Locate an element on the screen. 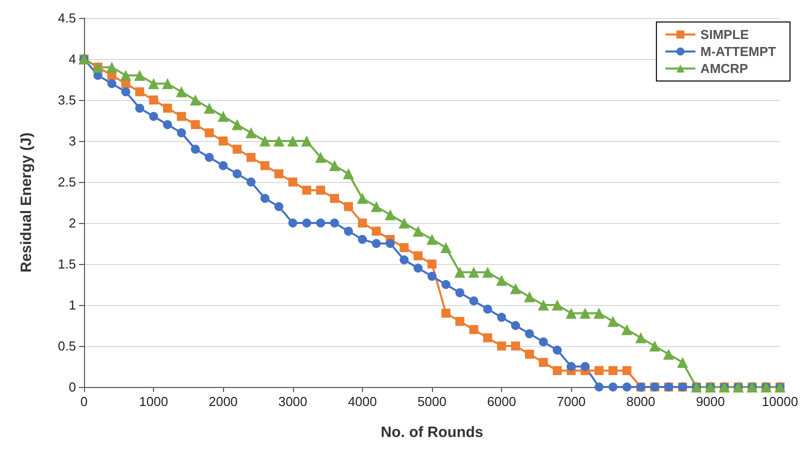 The width and height of the screenshot is (812, 460). x-tick-label: 8000 is located at coordinates (641, 401).